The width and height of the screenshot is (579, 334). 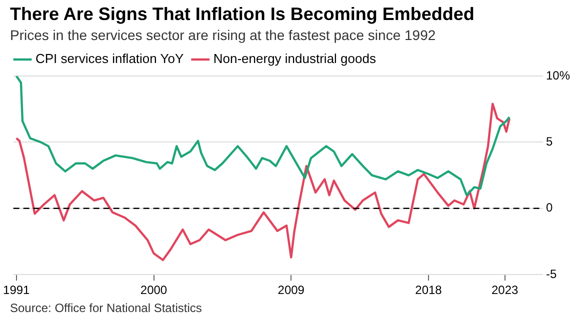 I want to click on y-tick-label: 10%, so click(x=558, y=75).